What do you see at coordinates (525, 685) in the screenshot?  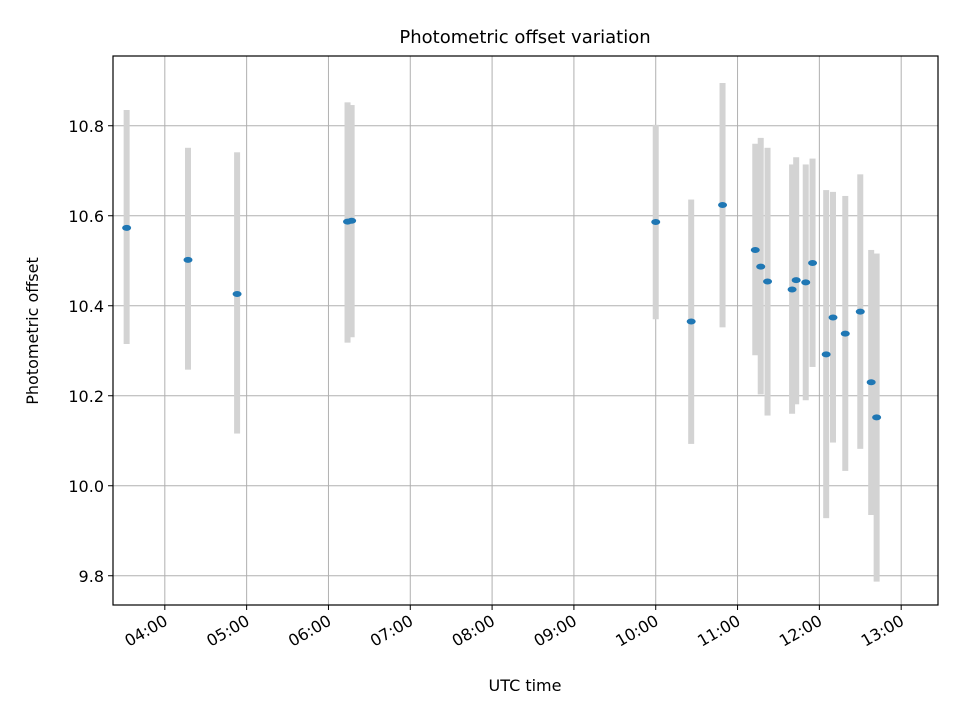 I see `x-axis-label: UTC time` at bounding box center [525, 685].